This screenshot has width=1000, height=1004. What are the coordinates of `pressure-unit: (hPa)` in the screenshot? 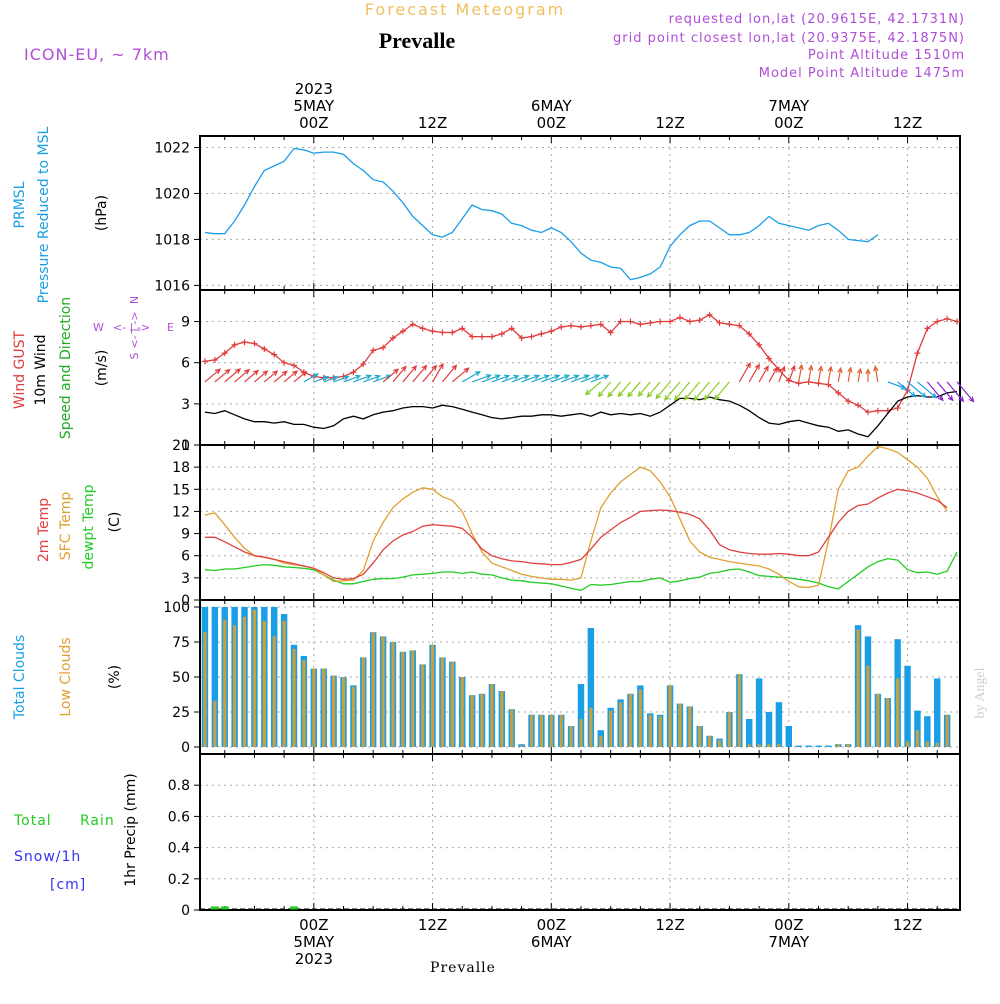 It's located at (102, 213).